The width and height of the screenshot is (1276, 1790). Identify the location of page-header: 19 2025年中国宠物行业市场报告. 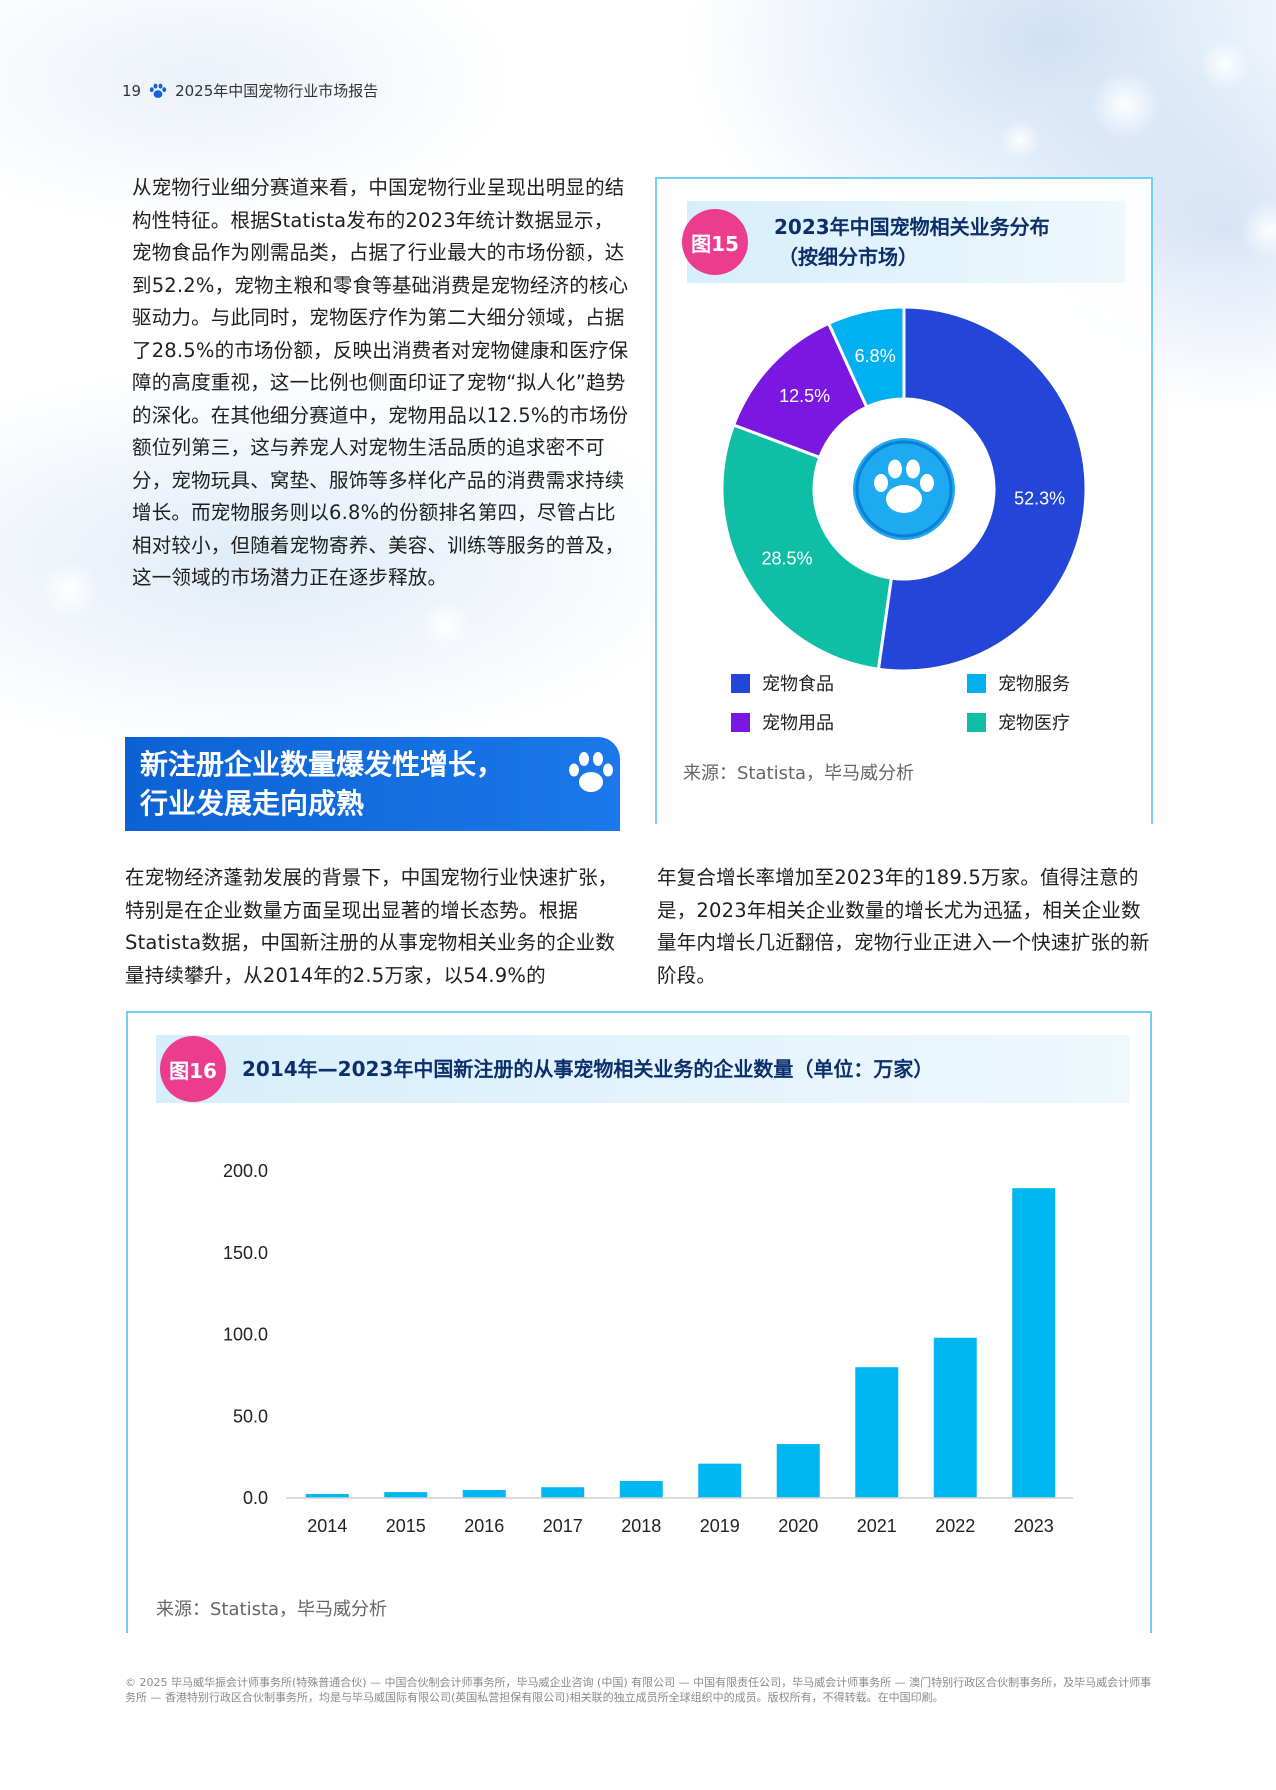
(250, 90).